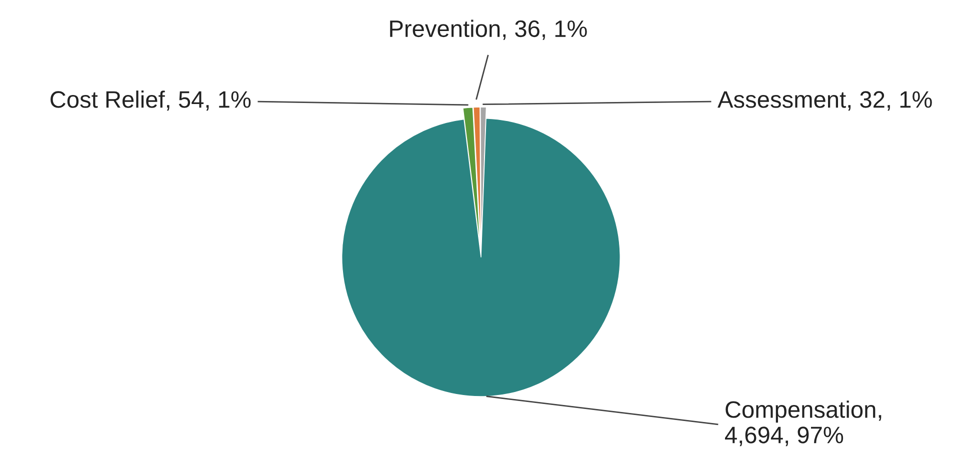  Describe the element at coordinates (488, 30) in the screenshot. I see `slice-label: Prevention, 36, 1%` at that location.